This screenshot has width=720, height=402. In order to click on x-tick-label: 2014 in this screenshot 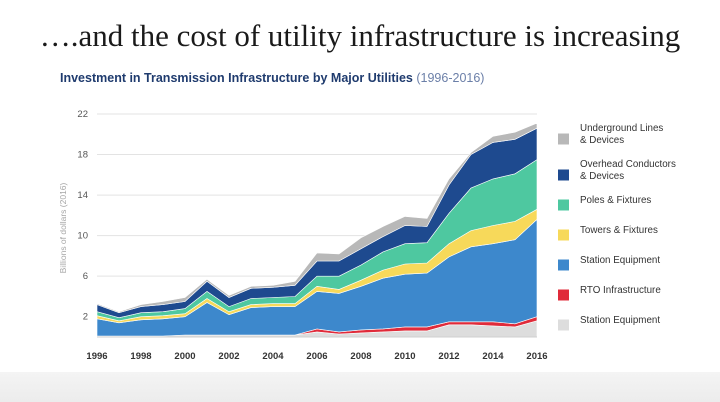, I will do `click(493, 356)`.